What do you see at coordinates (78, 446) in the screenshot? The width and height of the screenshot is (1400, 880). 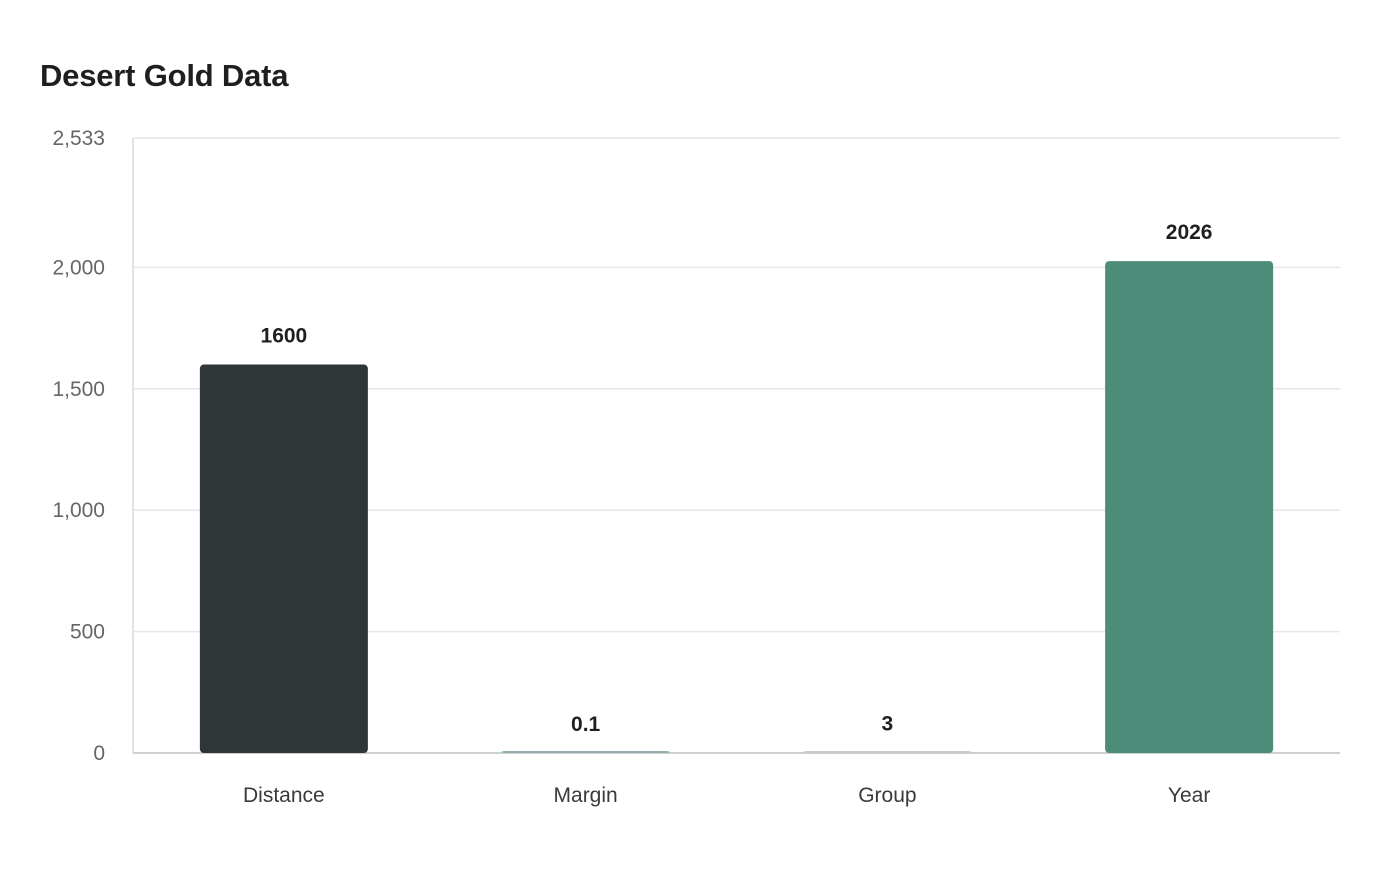 I see `y-axis-ticks: 0 500 1,000 1,500 2,000 2,533` at bounding box center [78, 446].